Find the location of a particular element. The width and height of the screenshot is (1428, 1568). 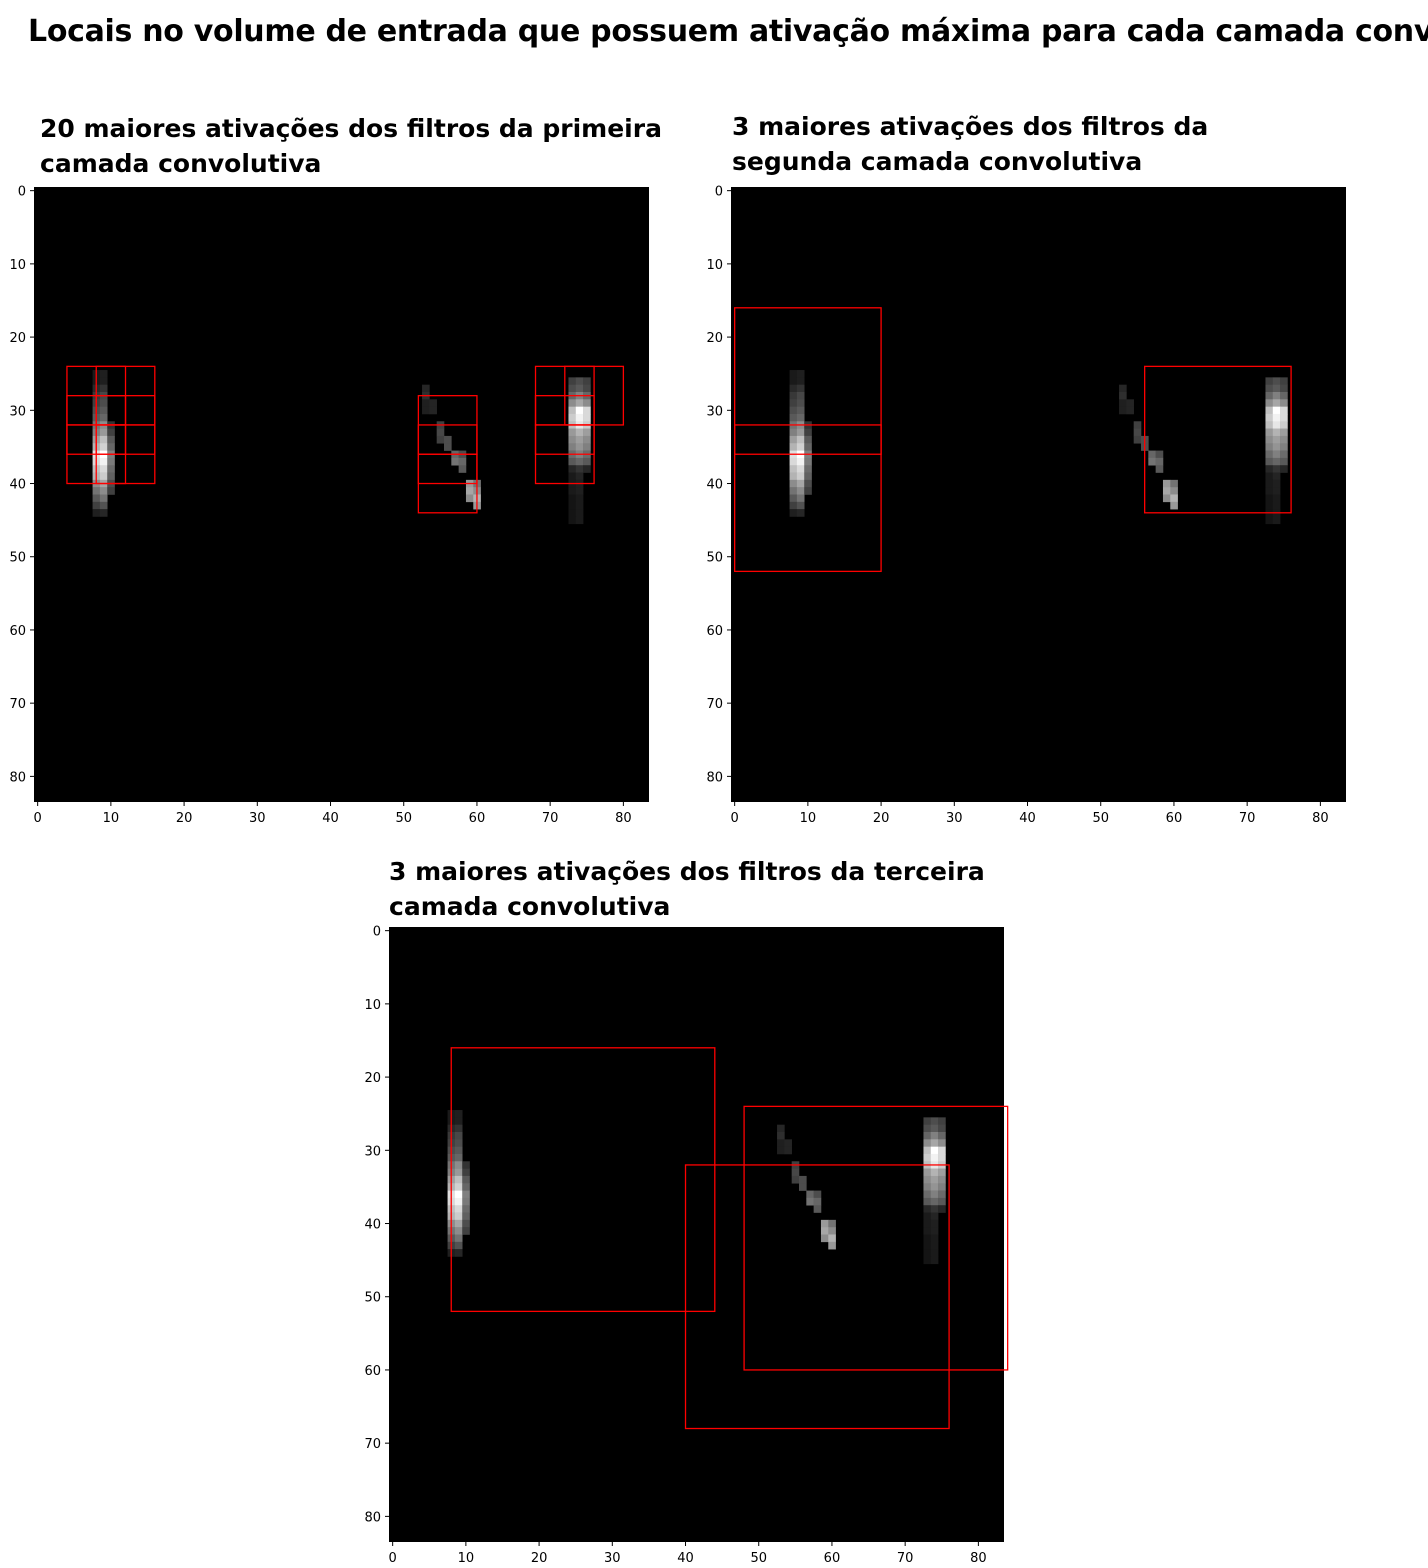

y-tick-label: 0 is located at coordinates (719, 192).